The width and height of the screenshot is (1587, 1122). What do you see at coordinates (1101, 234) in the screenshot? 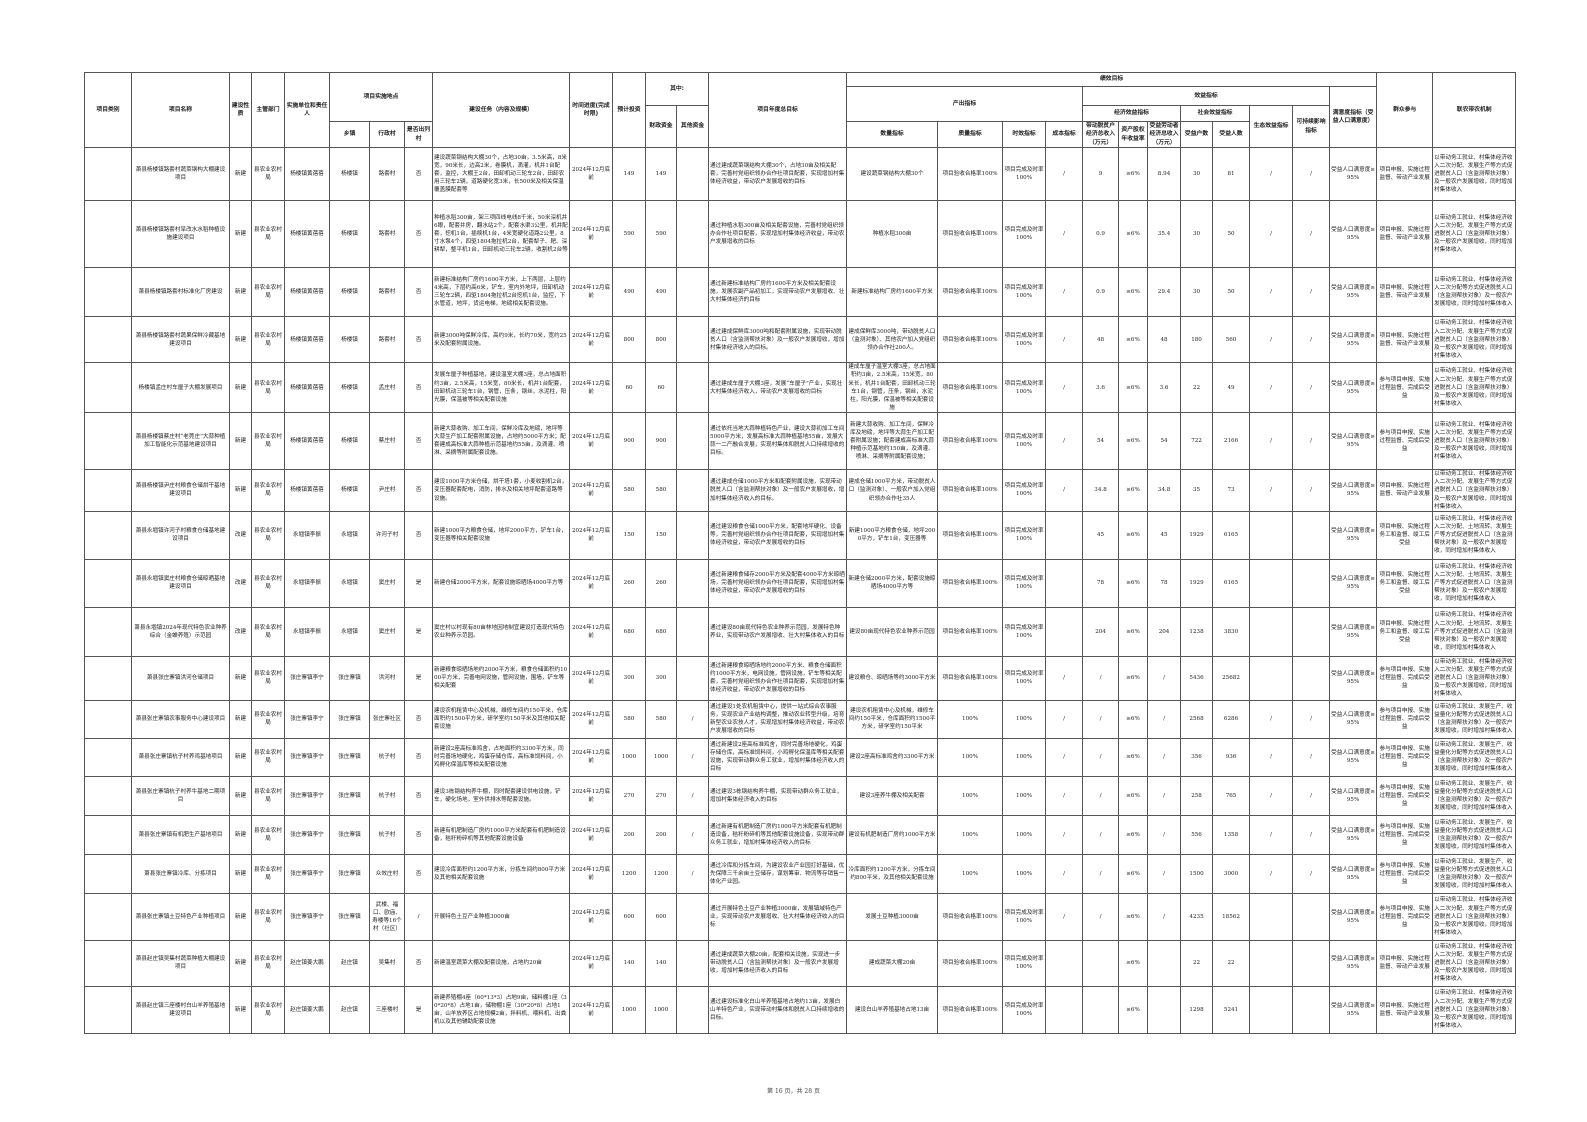
I see `cell-poor-income: 0.9` at bounding box center [1101, 234].